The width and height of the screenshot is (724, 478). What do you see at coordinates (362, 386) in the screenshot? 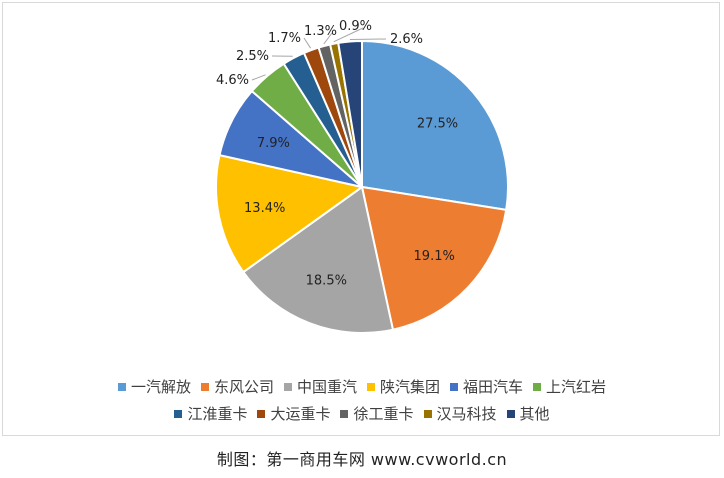
I see `legend-row-1: 一汽解放 东风公司 中国重汽 陕汽集团 福田汽车 上汽红岩` at bounding box center [362, 386].